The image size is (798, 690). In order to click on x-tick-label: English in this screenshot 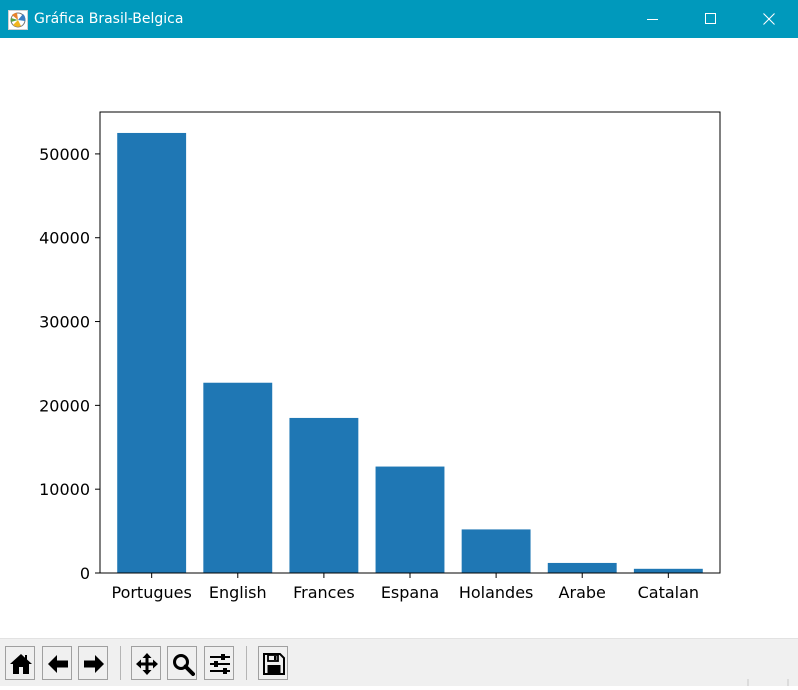, I will do `click(238, 592)`.